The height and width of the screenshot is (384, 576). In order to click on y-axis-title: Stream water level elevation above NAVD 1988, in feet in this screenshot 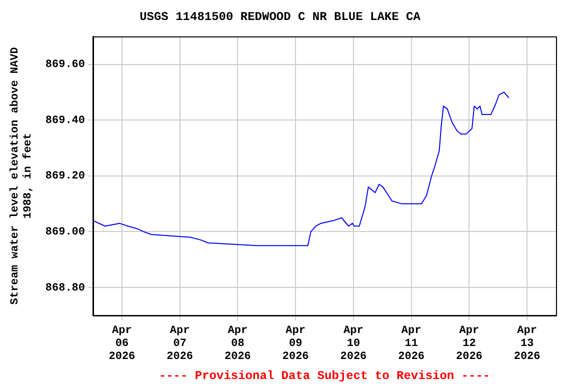, I will do `click(22, 175)`.